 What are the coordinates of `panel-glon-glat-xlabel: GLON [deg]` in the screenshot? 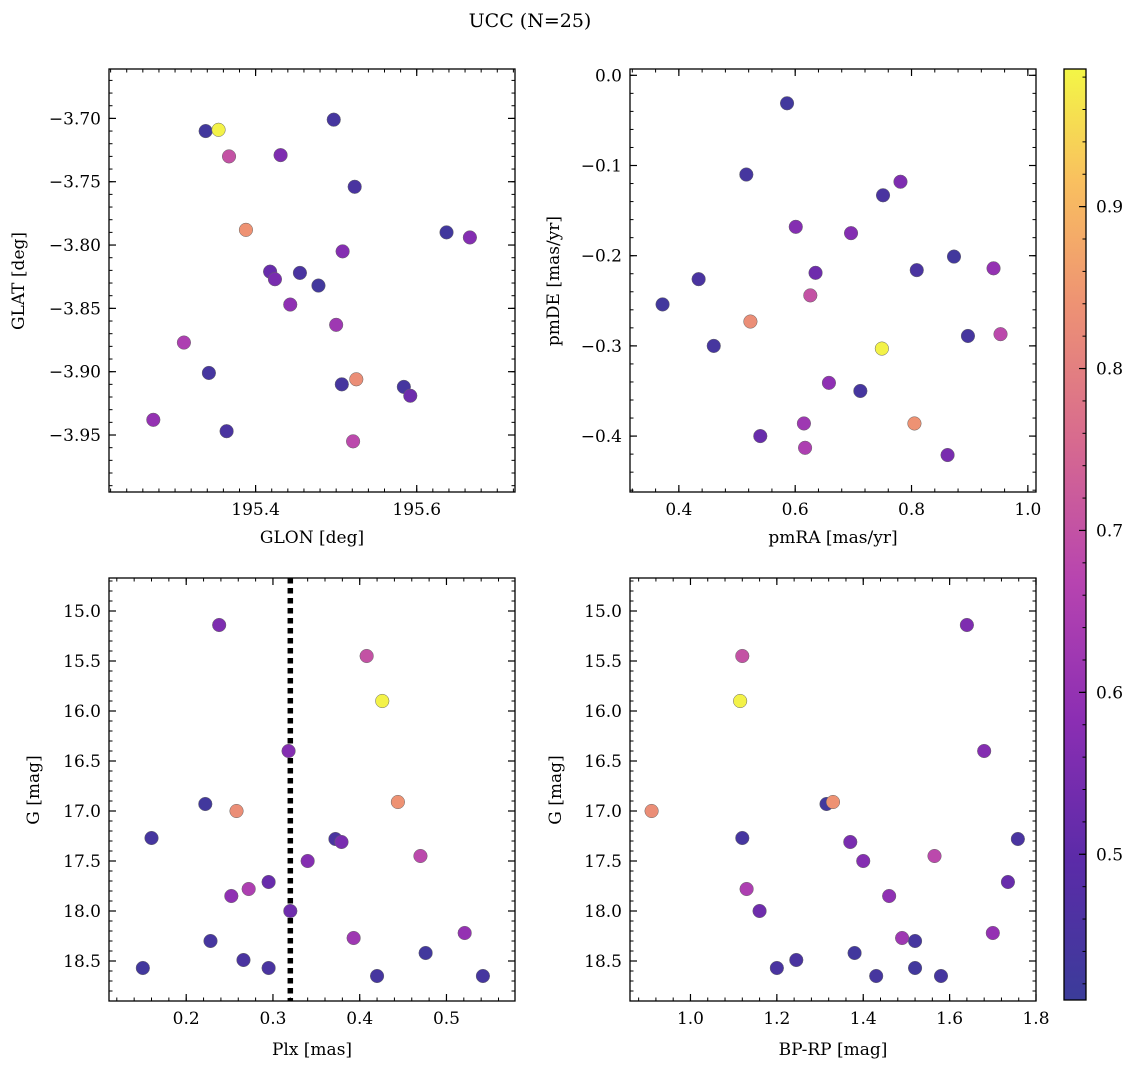 It's located at (312, 538).